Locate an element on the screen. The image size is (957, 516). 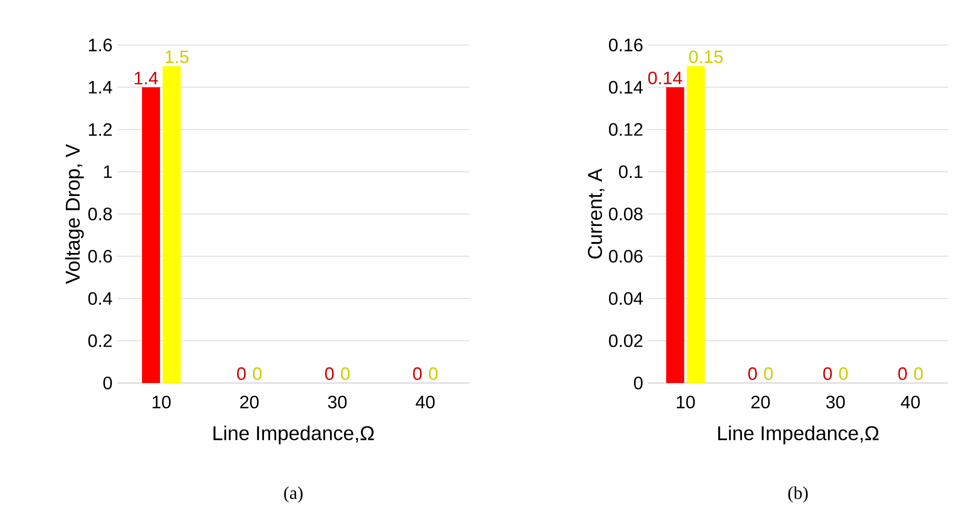
y-tick-label: 0.08 is located at coordinates (625, 214).